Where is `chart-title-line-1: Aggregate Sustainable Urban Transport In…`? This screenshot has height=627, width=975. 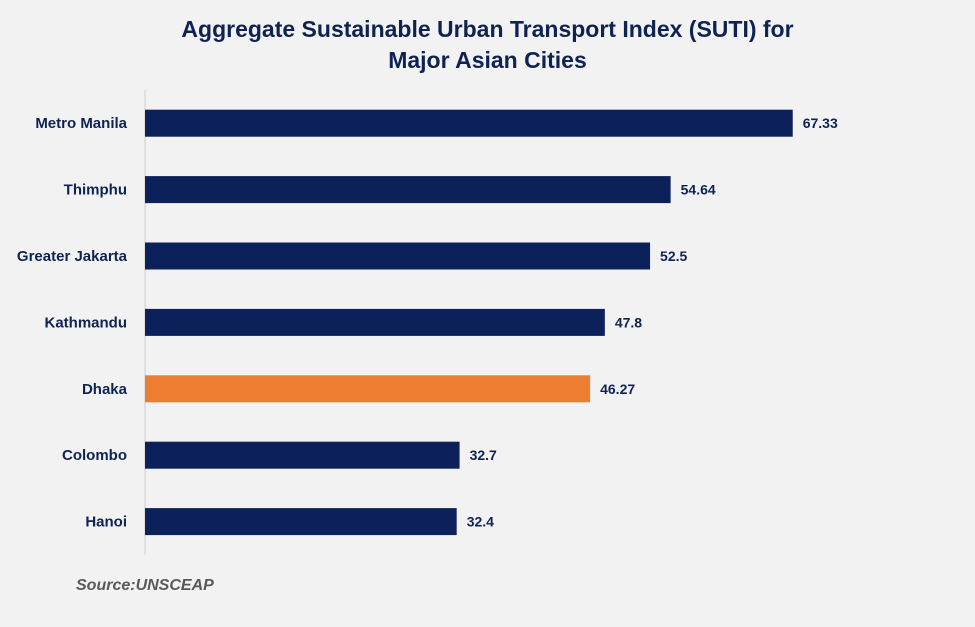 chart-title-line-1: Aggregate Sustainable Urban Transport In… is located at coordinates (487, 29).